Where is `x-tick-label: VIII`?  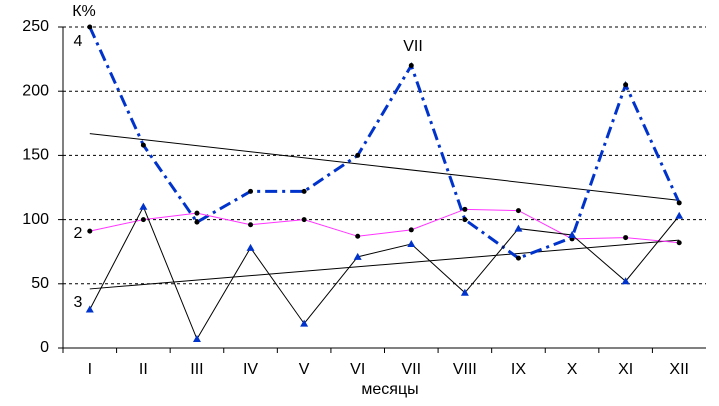
x-tick-label: VIII is located at coordinates (465, 369).